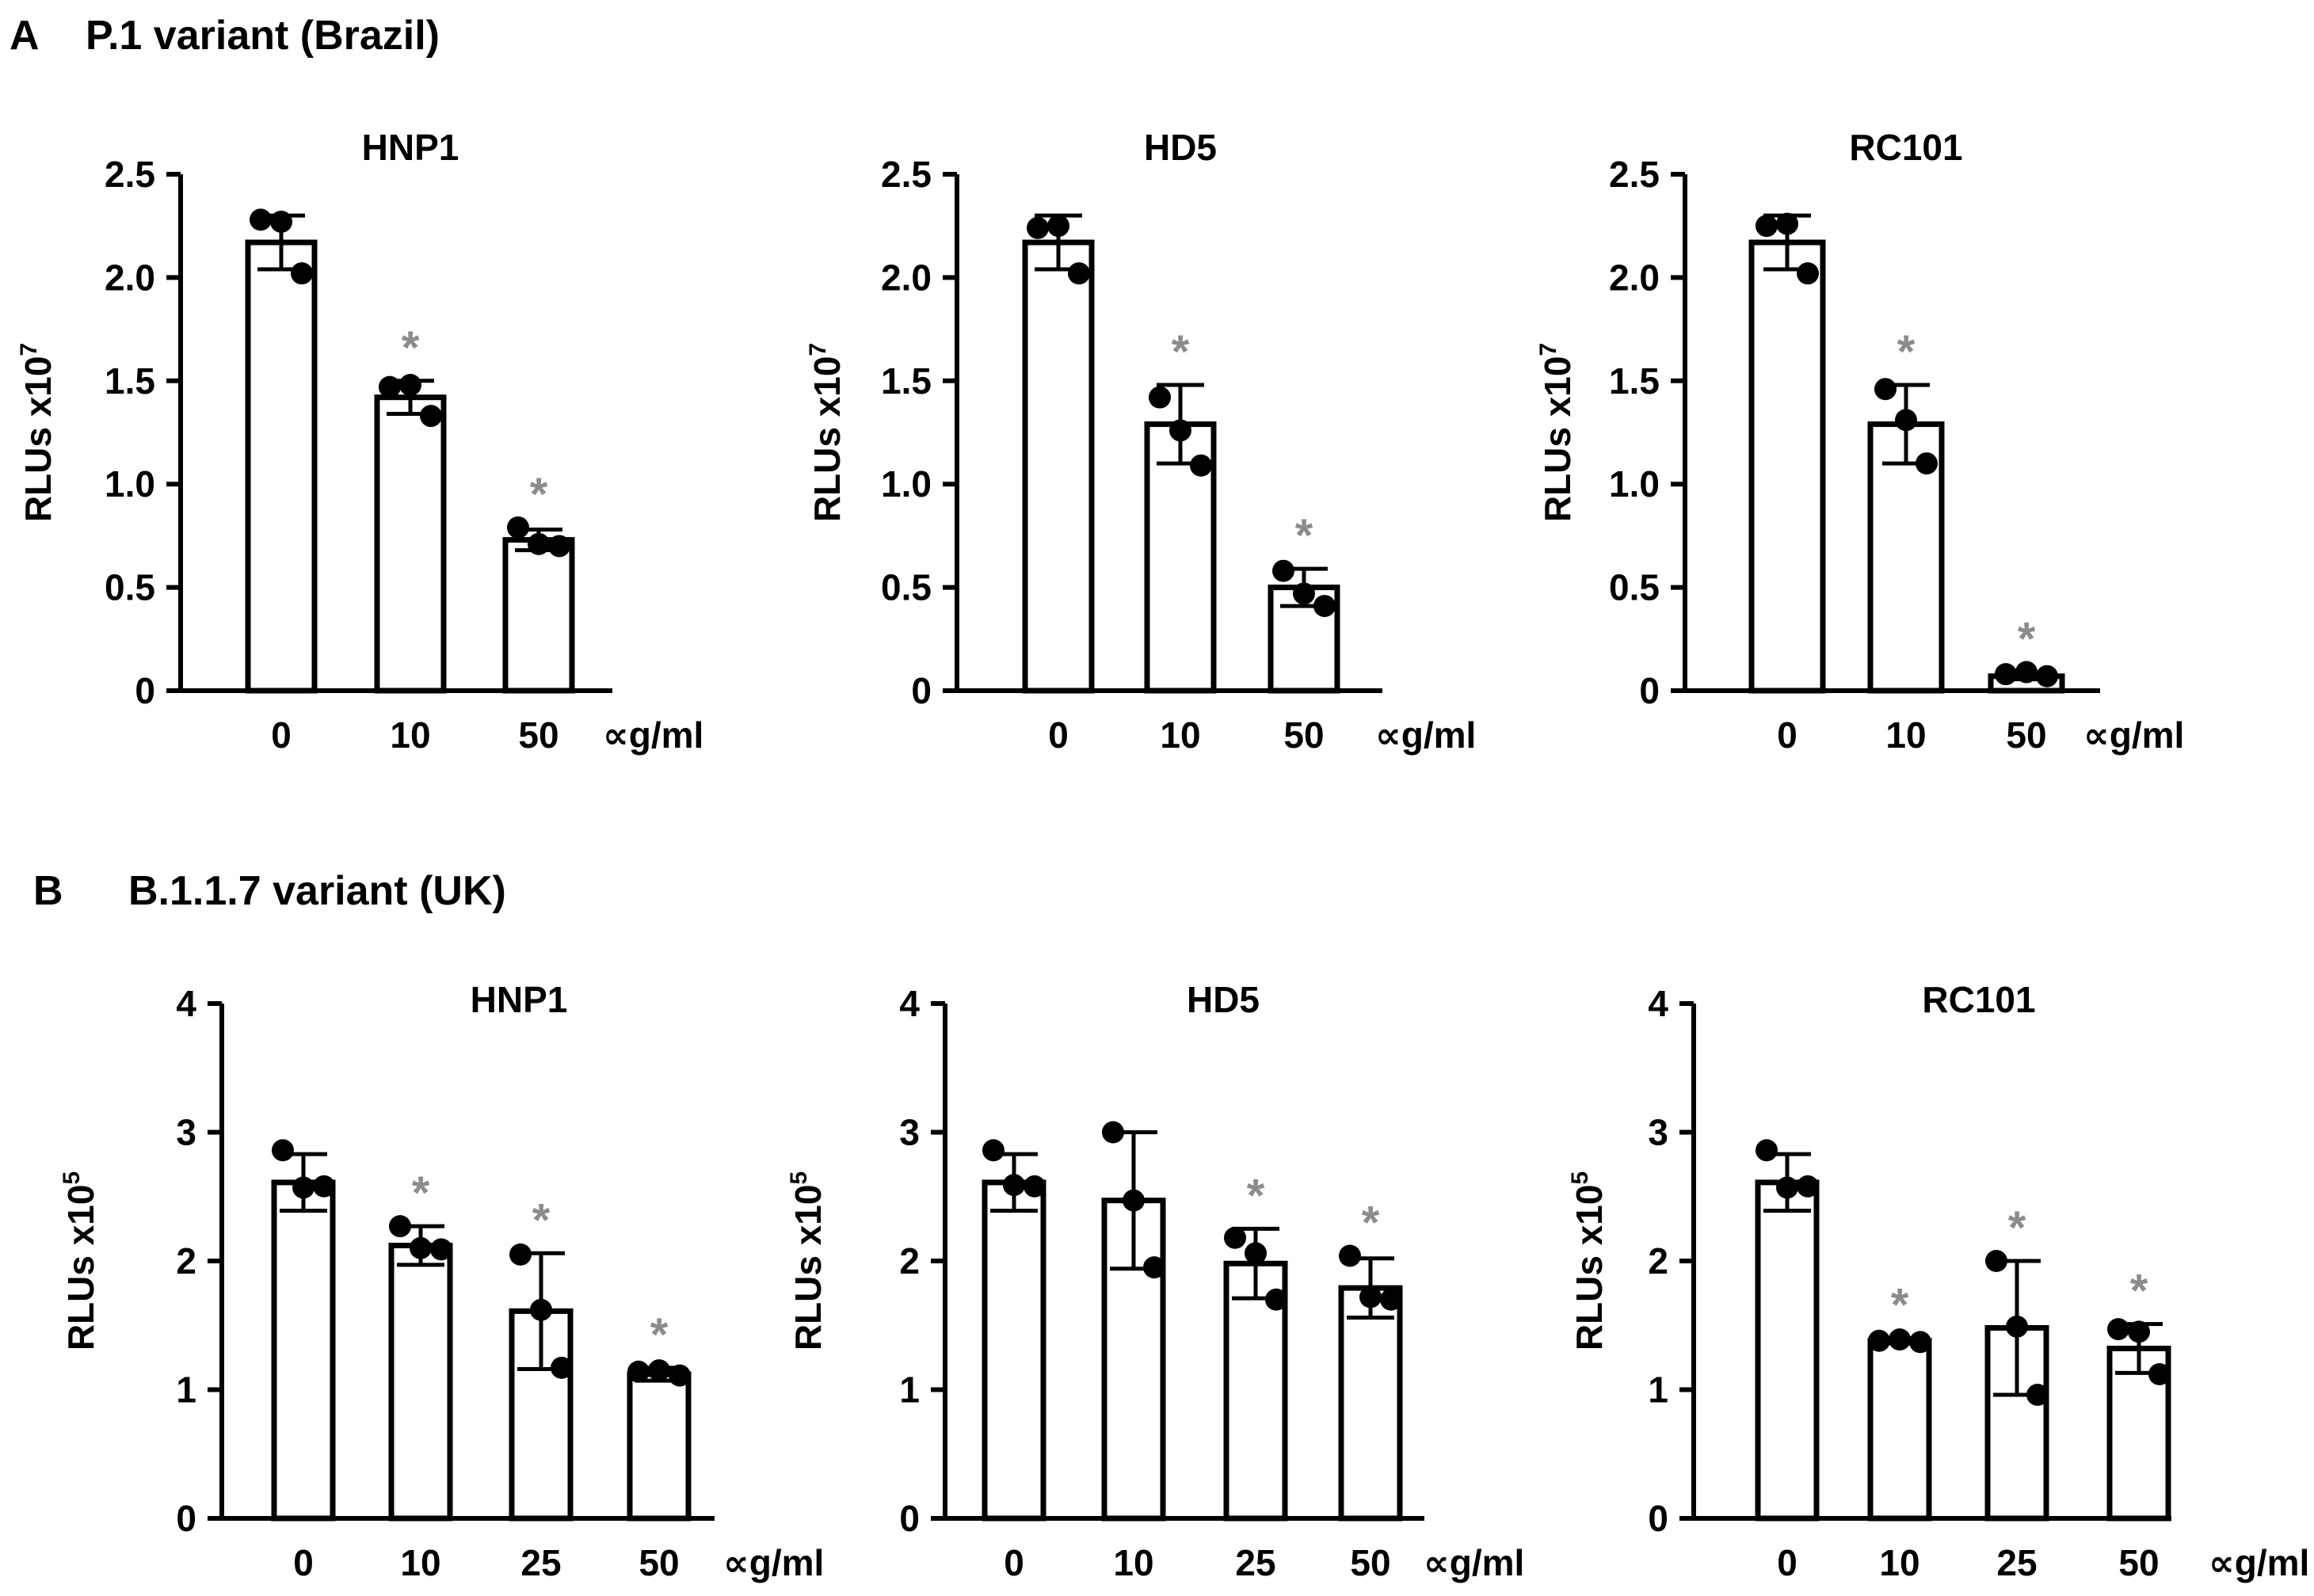  What do you see at coordinates (910, 1390) in the screenshot?
I see `y-tick-label: 1` at bounding box center [910, 1390].